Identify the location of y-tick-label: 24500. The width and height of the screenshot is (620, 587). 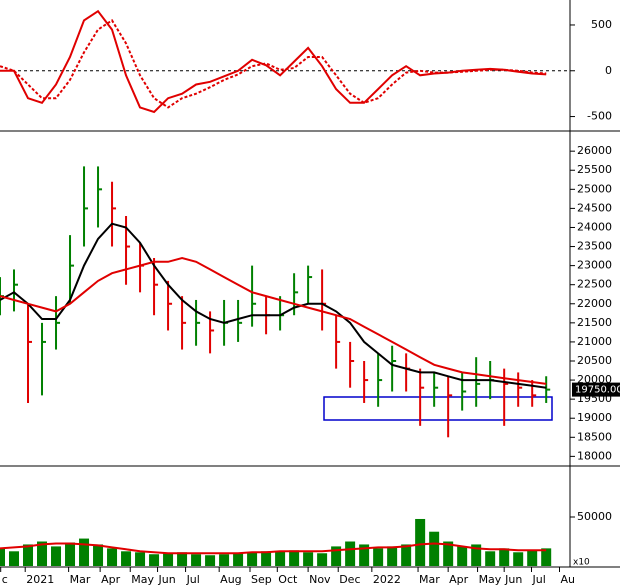
(594, 207).